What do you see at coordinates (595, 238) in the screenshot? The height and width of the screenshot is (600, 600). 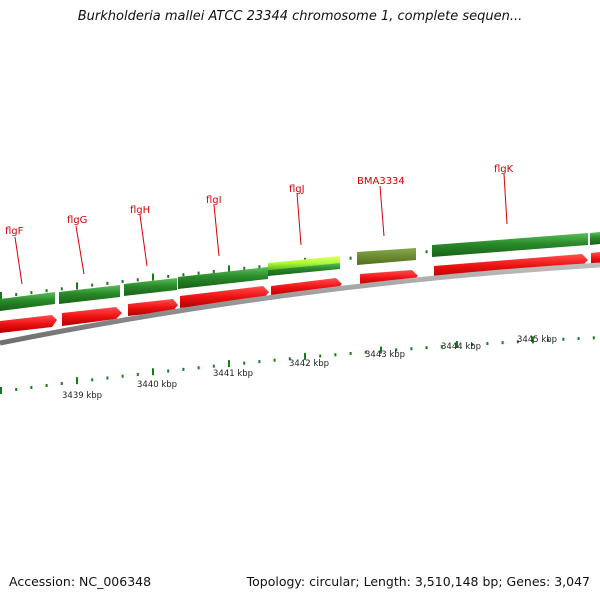 I see `gene-segment-next` at bounding box center [595, 238].